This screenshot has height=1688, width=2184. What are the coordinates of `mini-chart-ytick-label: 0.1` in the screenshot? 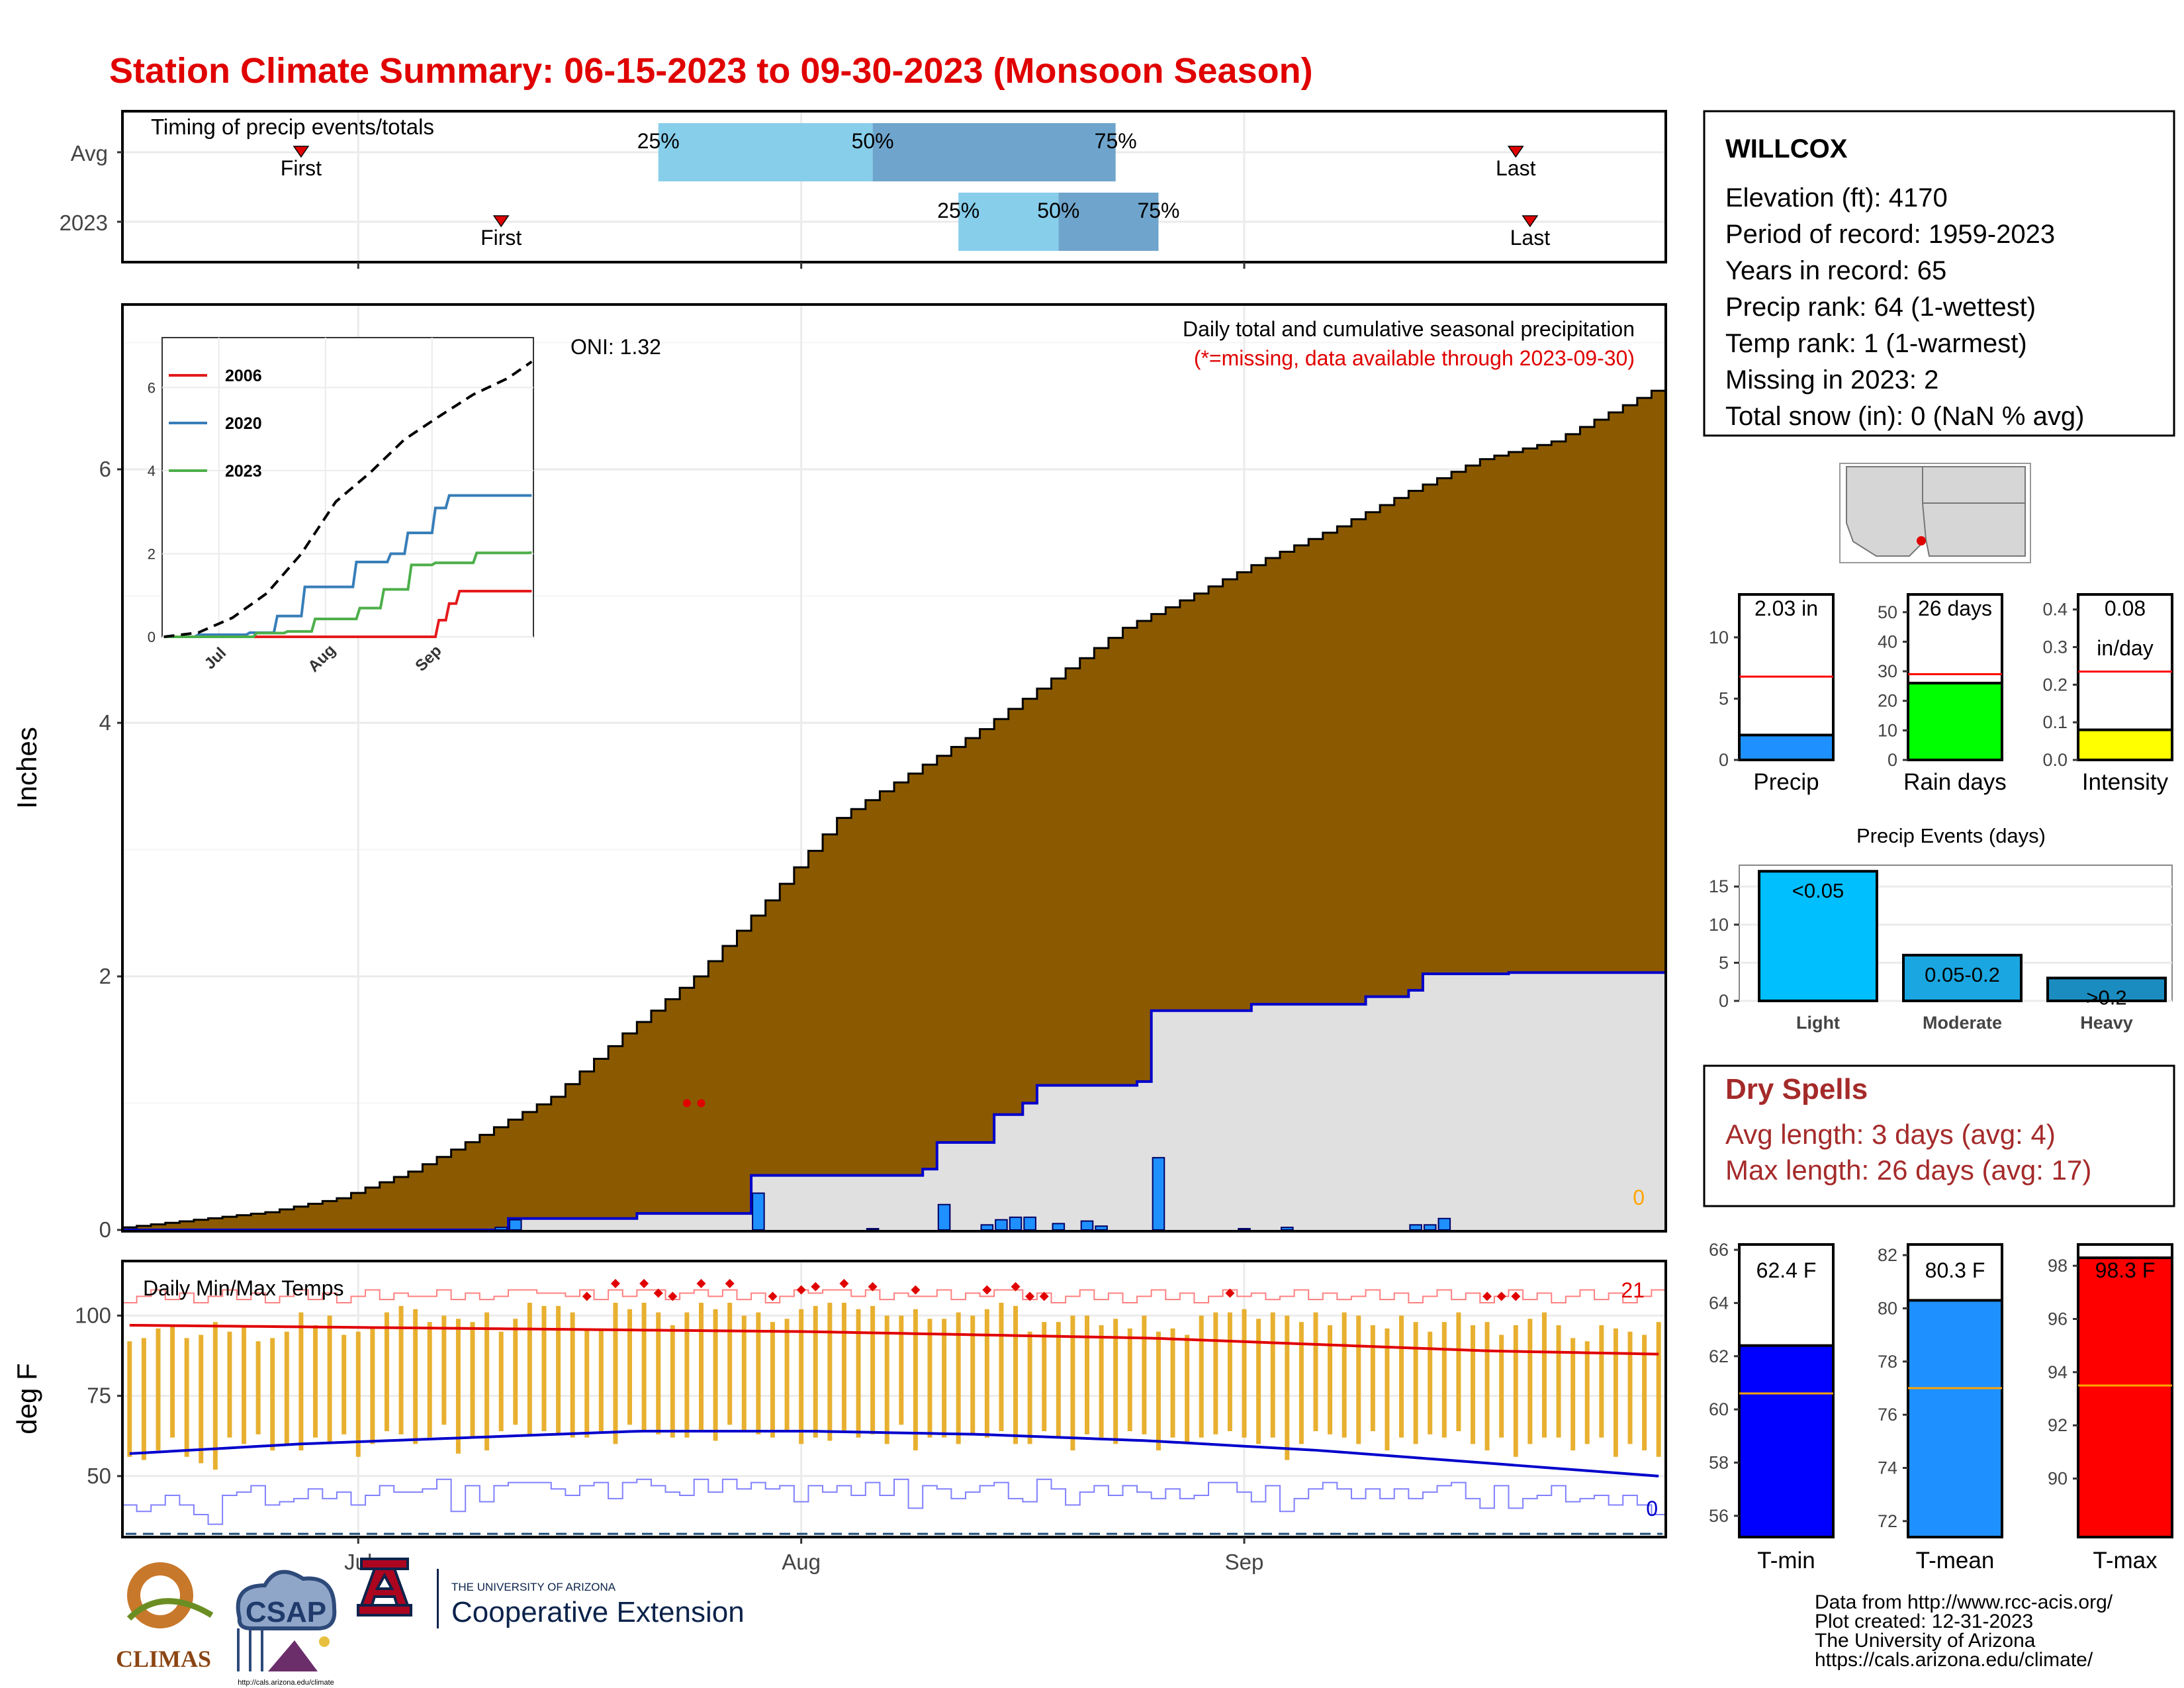 It's located at (2055, 722).